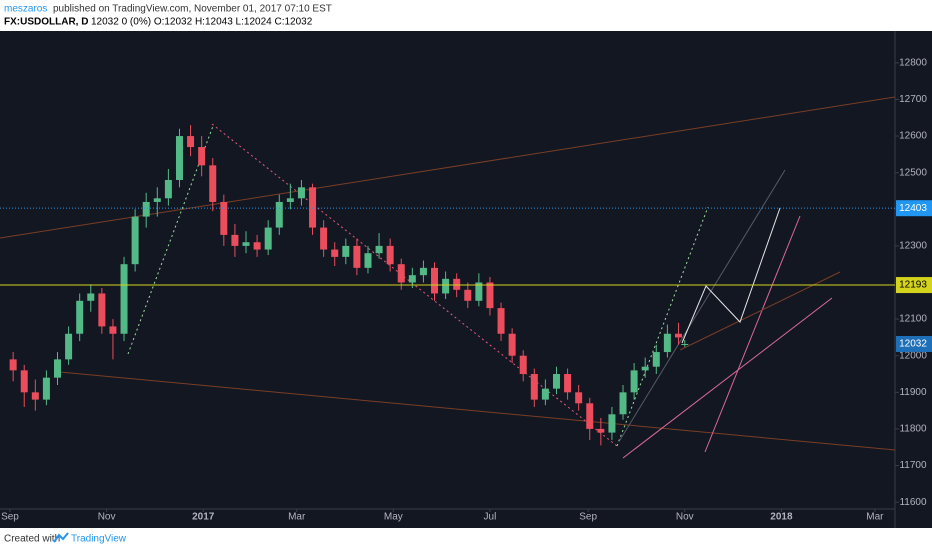  I want to click on y-tick-label: 12000, so click(913, 355).